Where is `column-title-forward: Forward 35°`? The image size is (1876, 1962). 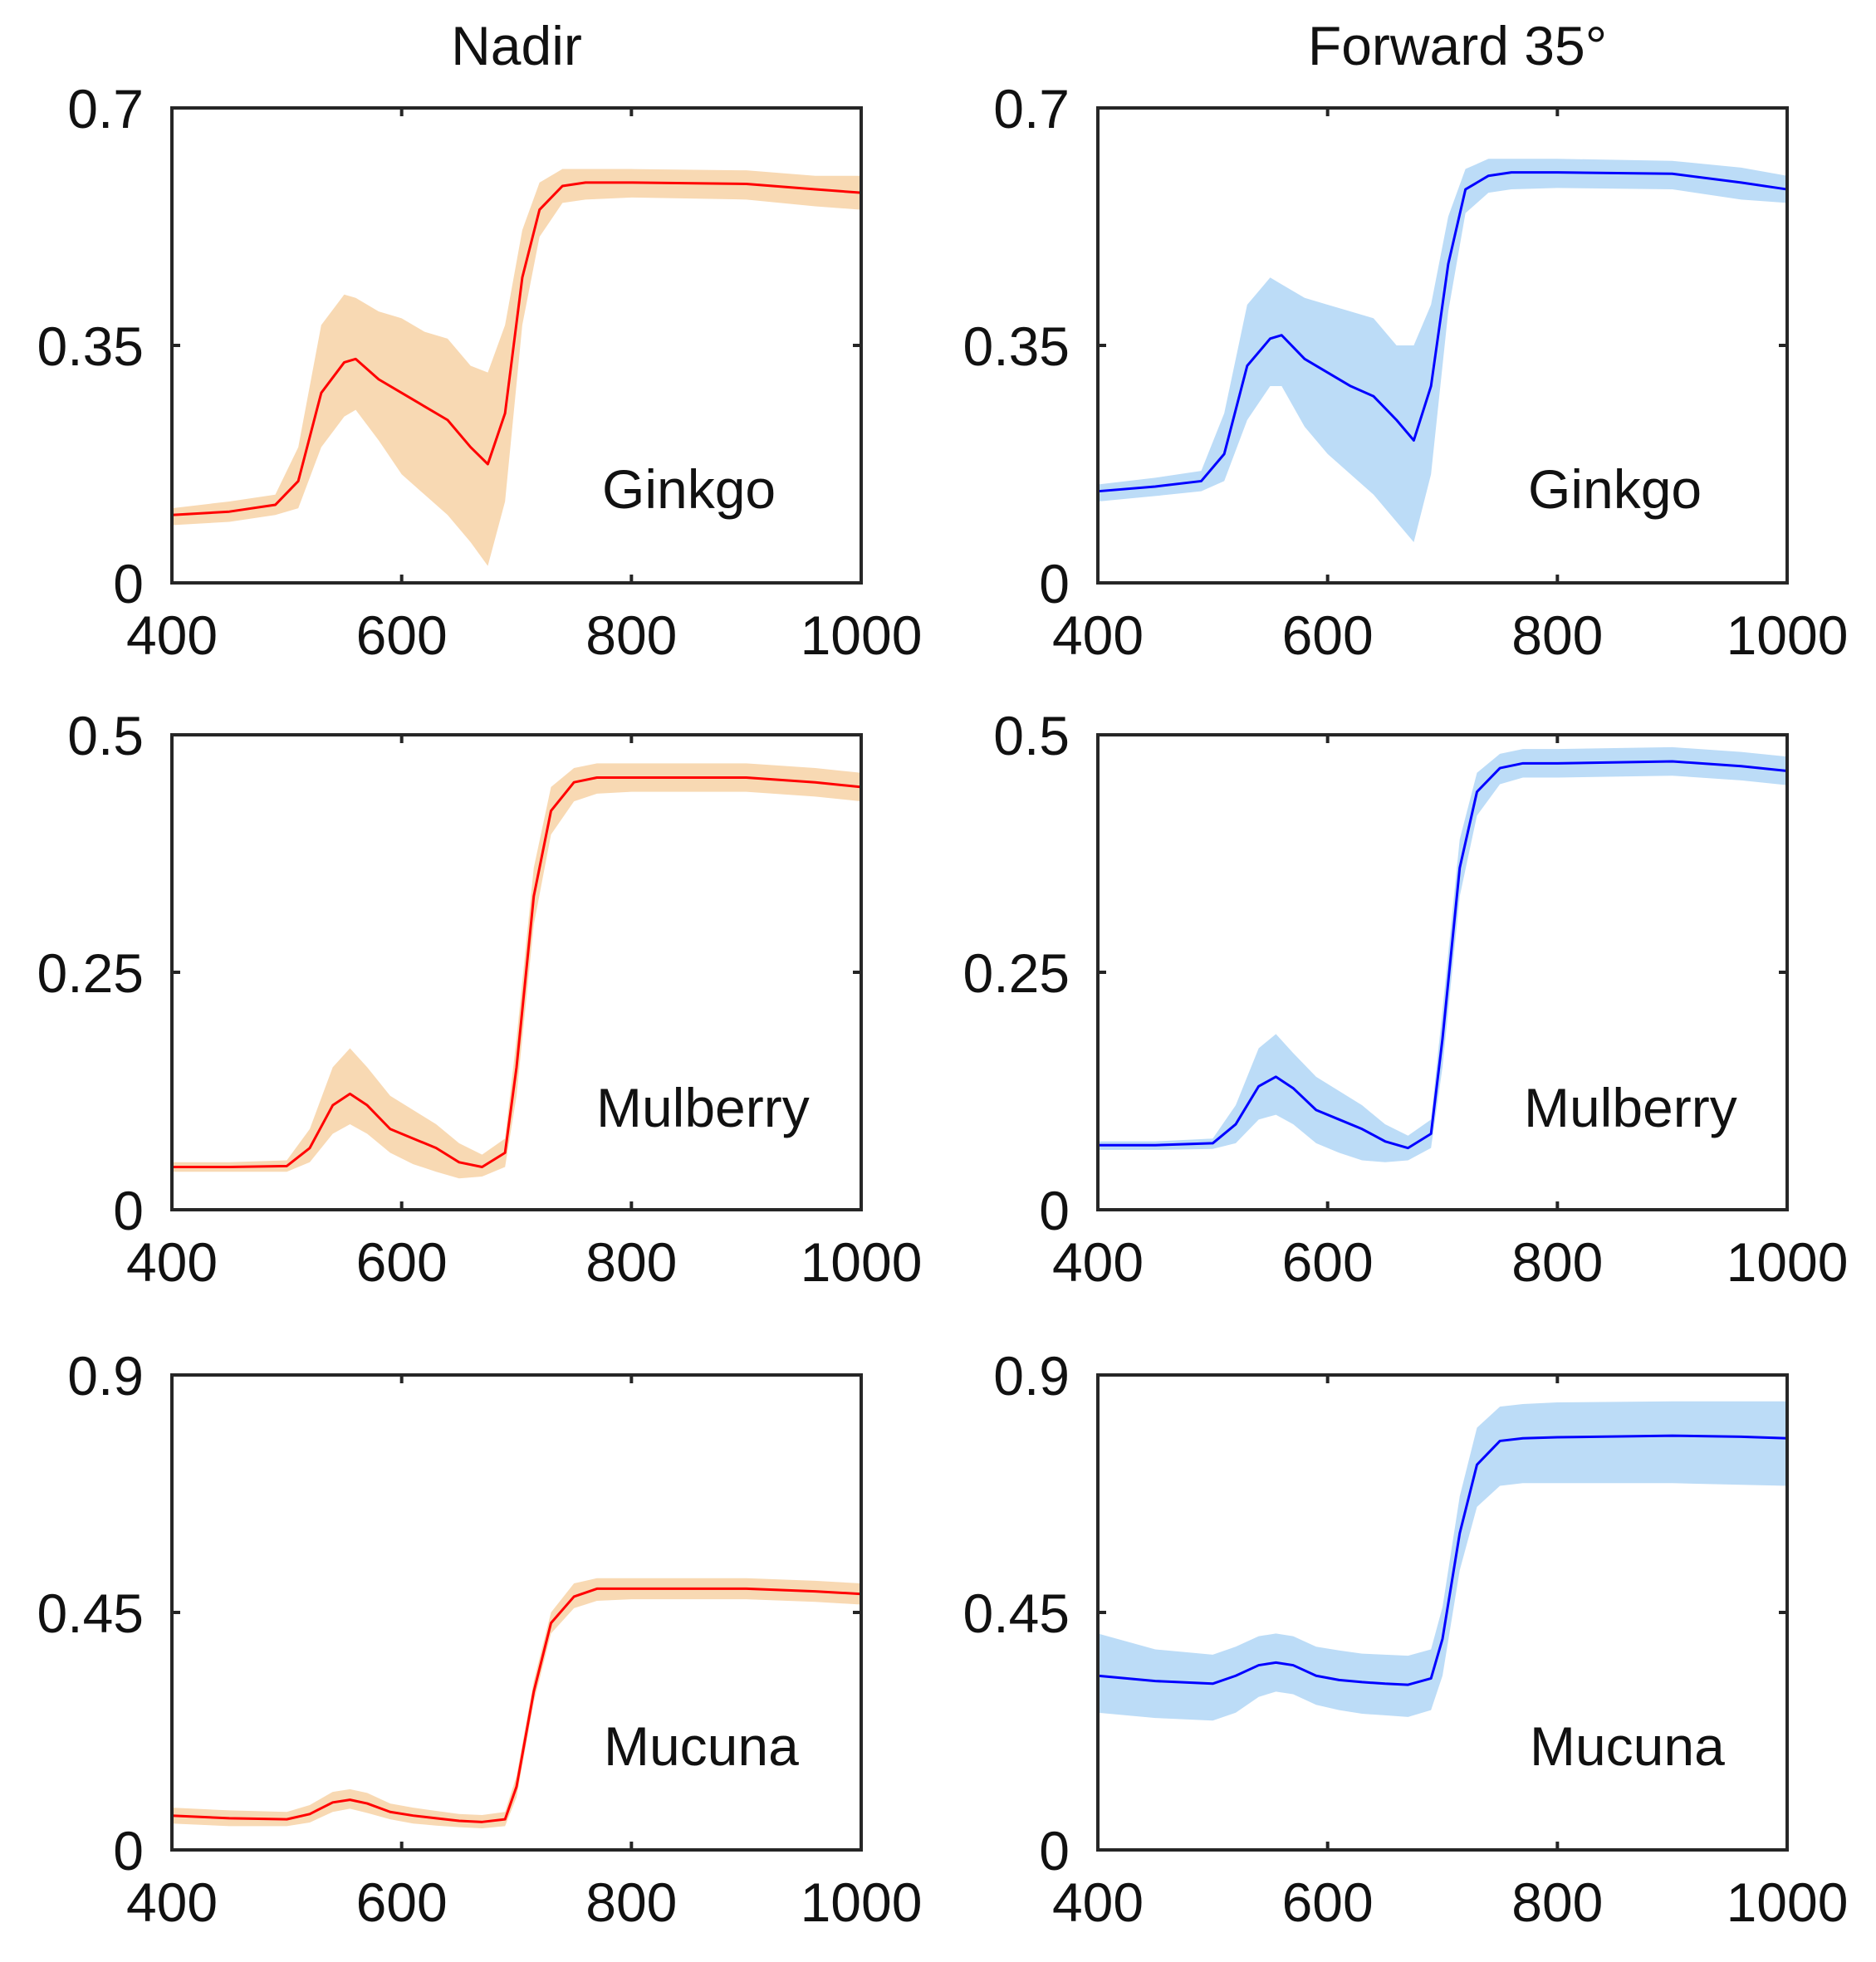 column-title-forward: Forward 35° is located at coordinates (1457, 45).